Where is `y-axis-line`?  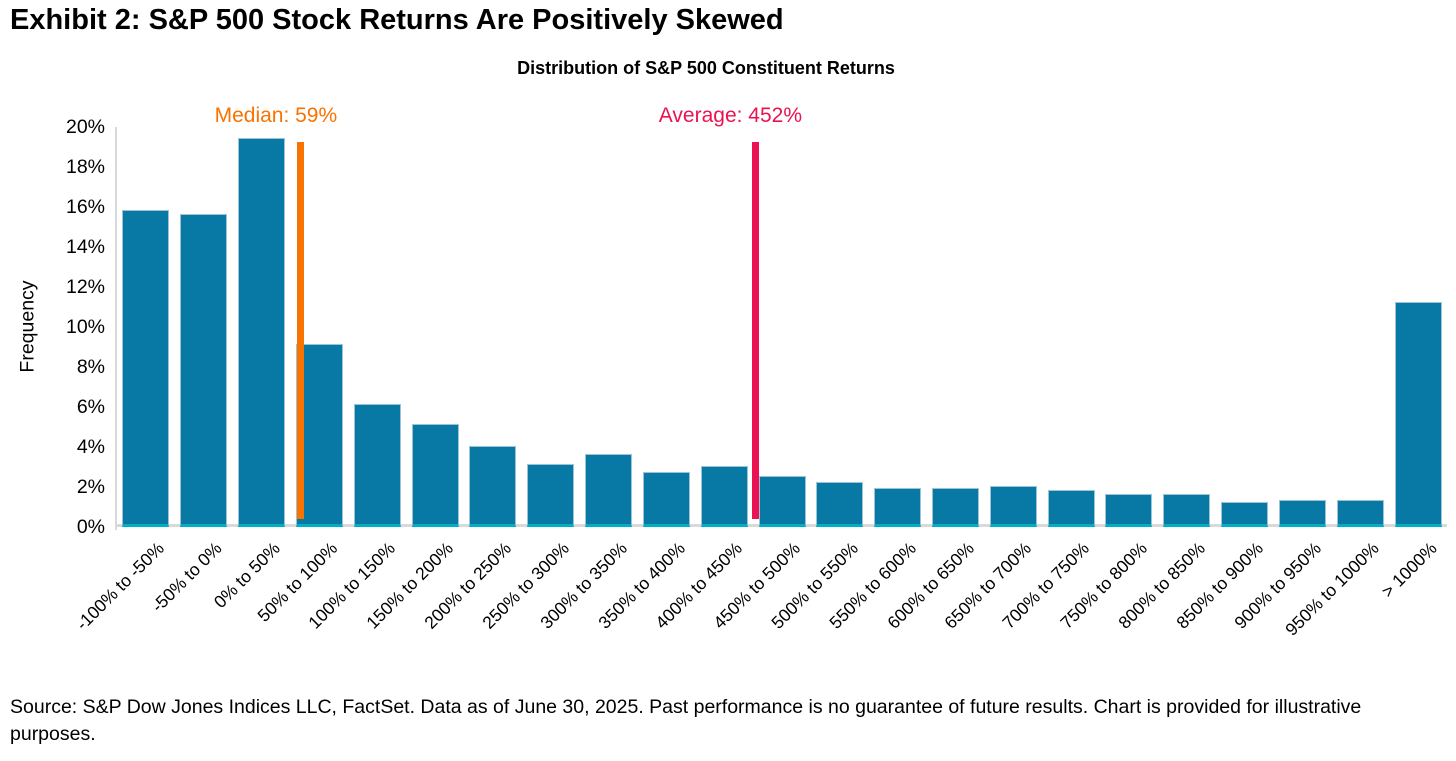 y-axis-line is located at coordinates (116, 328).